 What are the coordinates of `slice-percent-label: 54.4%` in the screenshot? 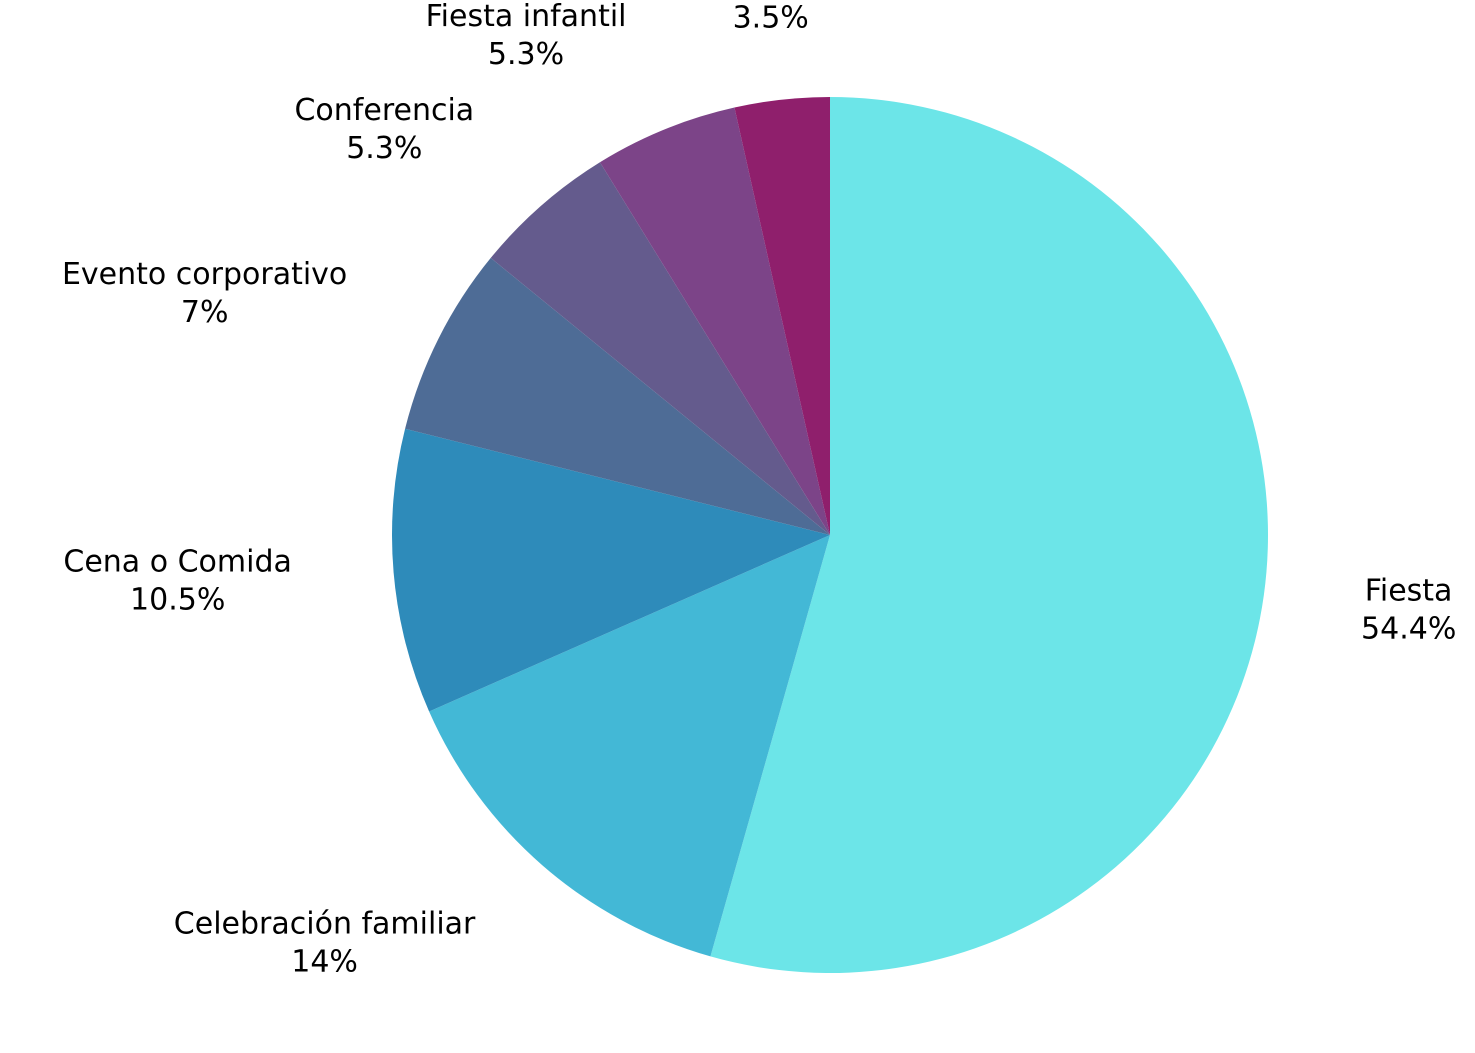 It's located at (1408, 628).